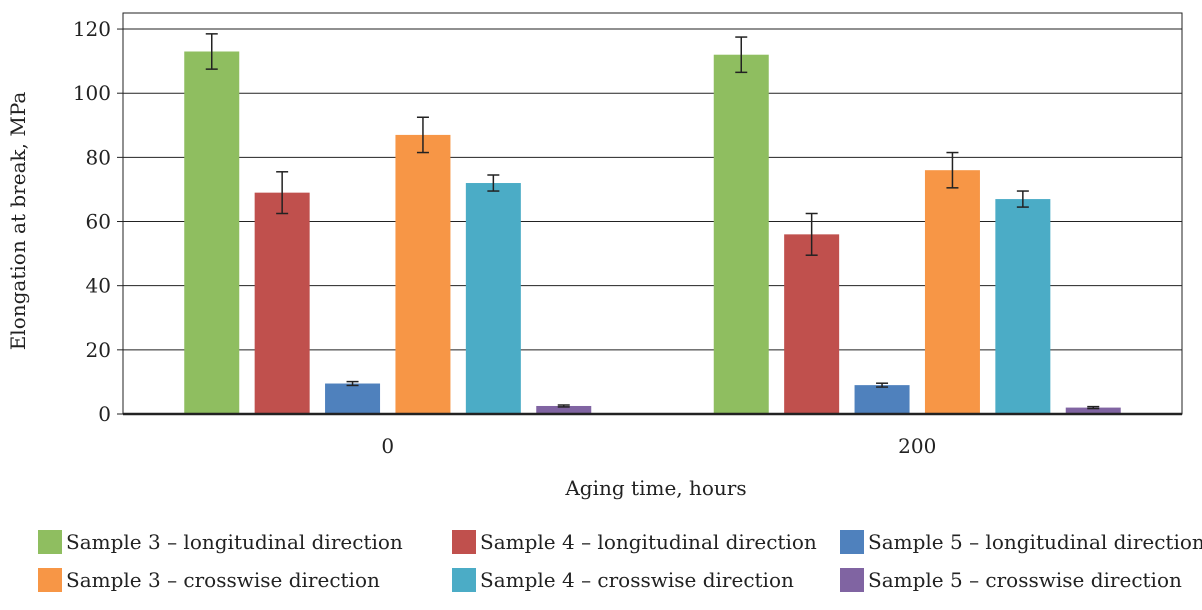 This screenshot has width=1202, height=610. I want to click on legend-label: Sample 3 – crosswise direction, so click(223, 580).